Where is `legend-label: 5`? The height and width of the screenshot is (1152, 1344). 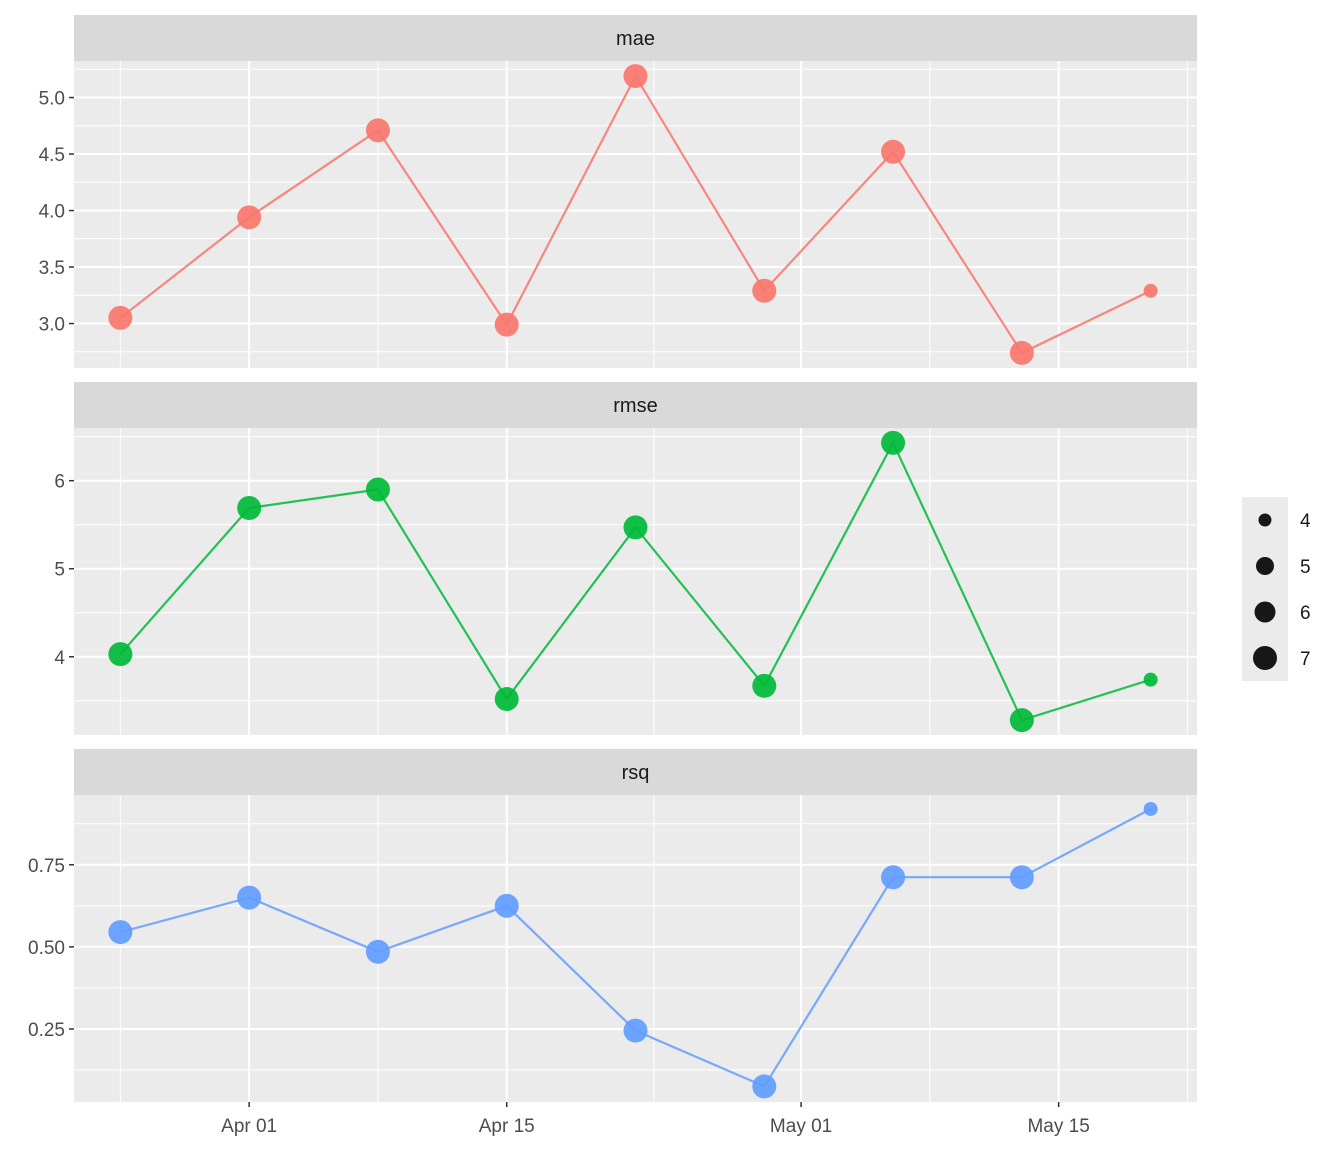
legend-label: 5 is located at coordinates (1305, 567).